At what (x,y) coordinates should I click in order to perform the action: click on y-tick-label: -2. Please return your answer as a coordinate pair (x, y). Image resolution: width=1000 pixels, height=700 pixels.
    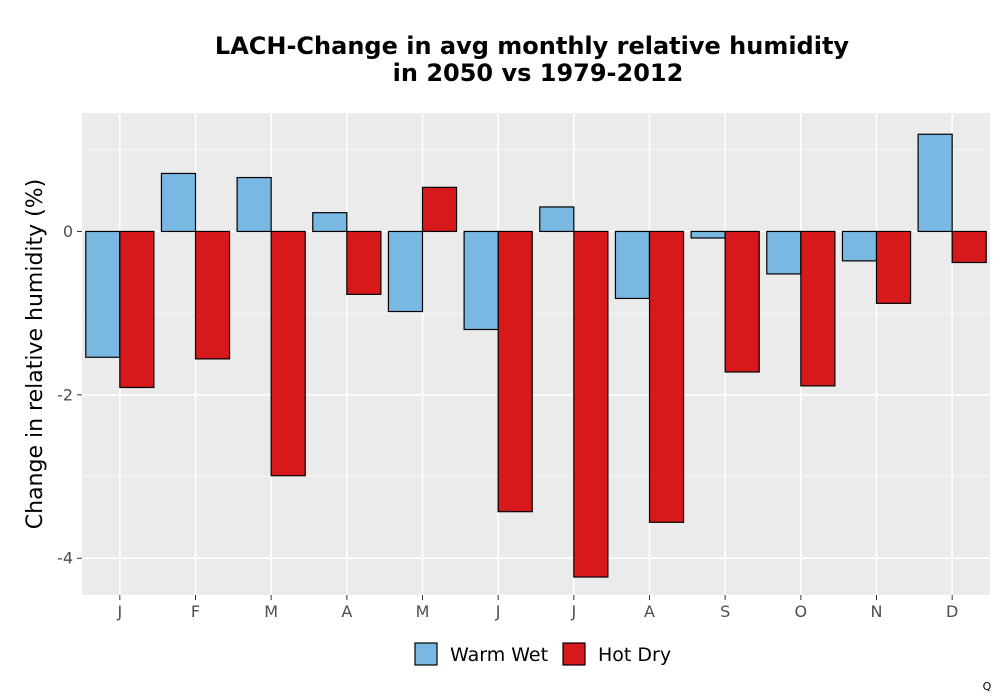
    Looking at the image, I should click on (65, 394).